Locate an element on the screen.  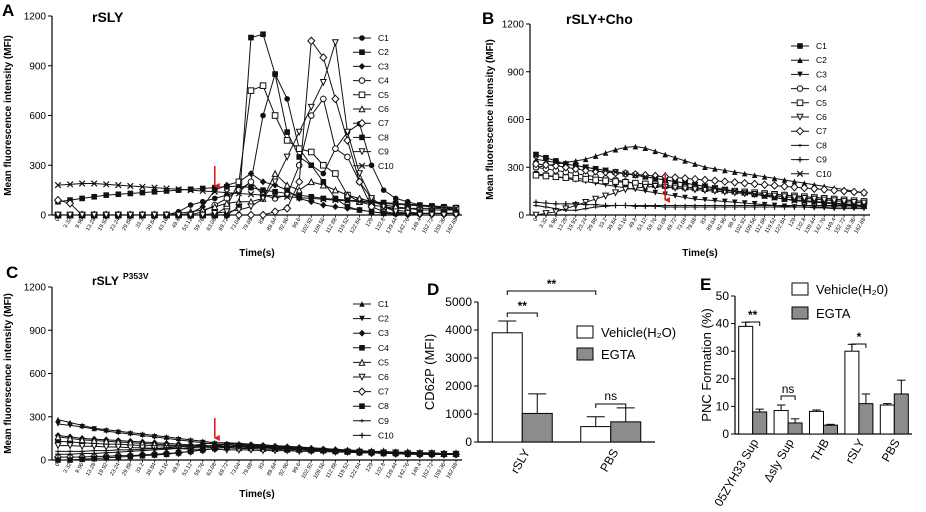
series-c7 is located at coordinates (700, 178).